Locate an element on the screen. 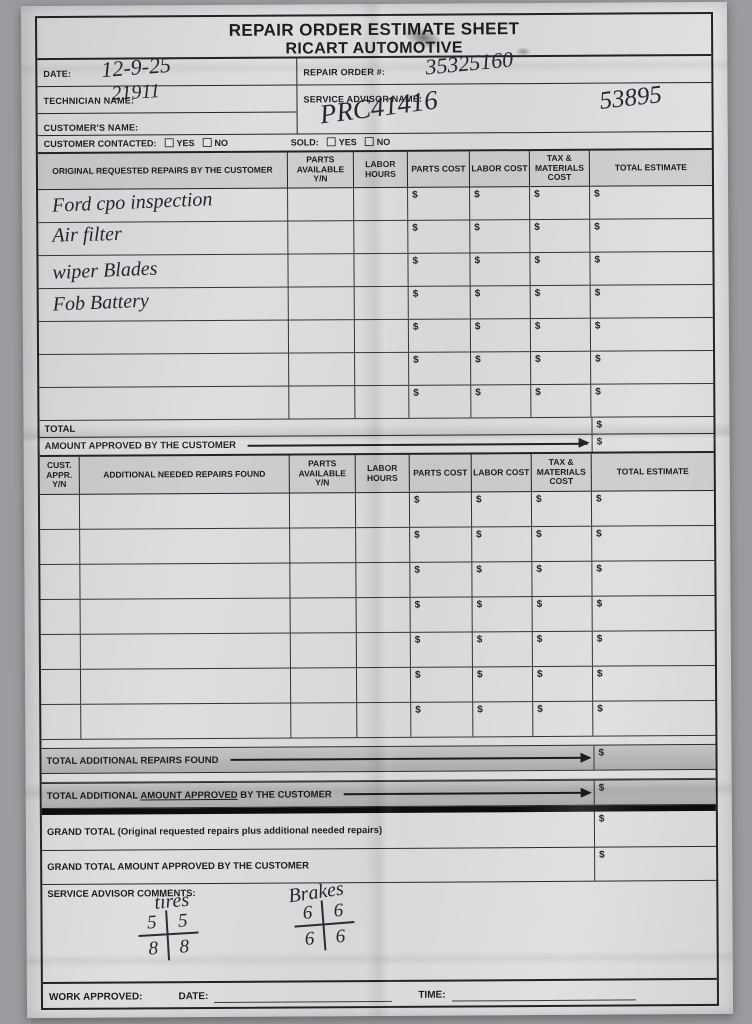 This screenshot has width=752, height=1024. brake-measure-rear-right: 6 is located at coordinates (340, 936).